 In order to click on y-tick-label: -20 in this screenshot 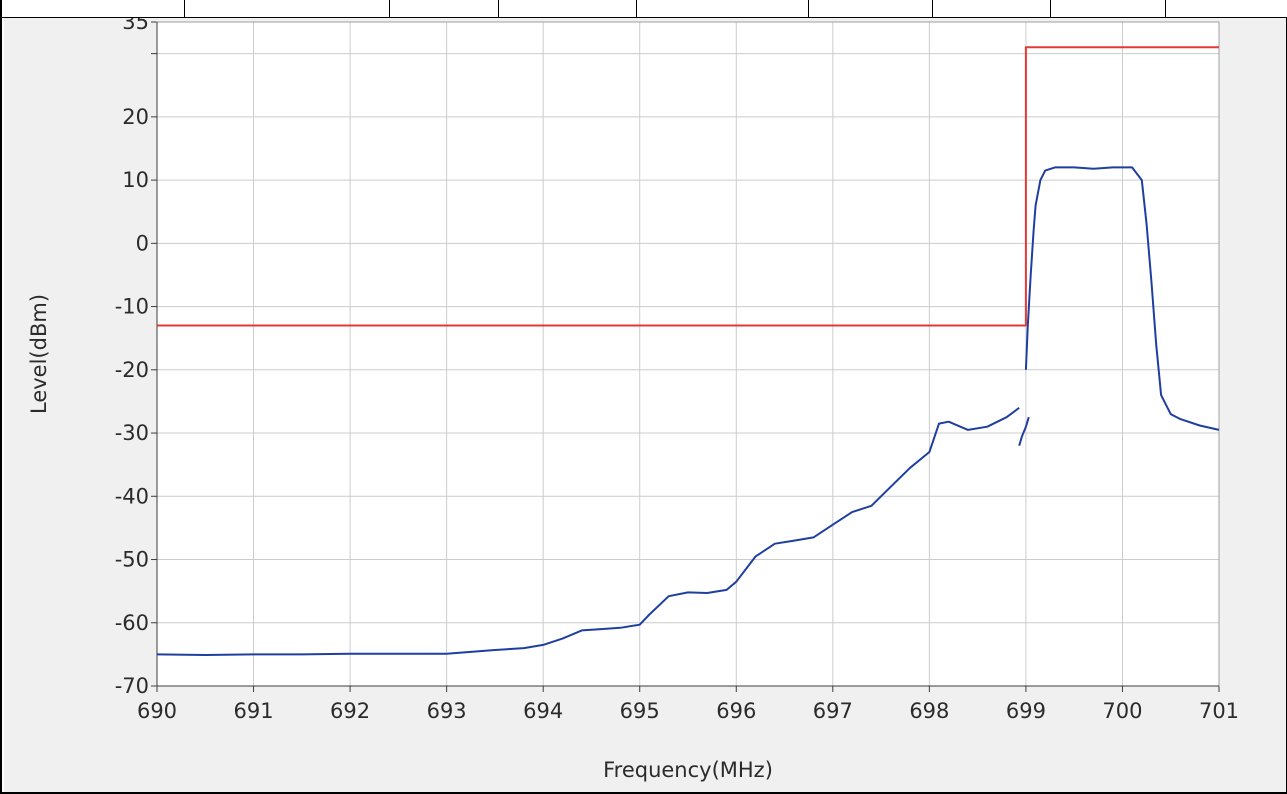, I will do `click(132, 370)`.